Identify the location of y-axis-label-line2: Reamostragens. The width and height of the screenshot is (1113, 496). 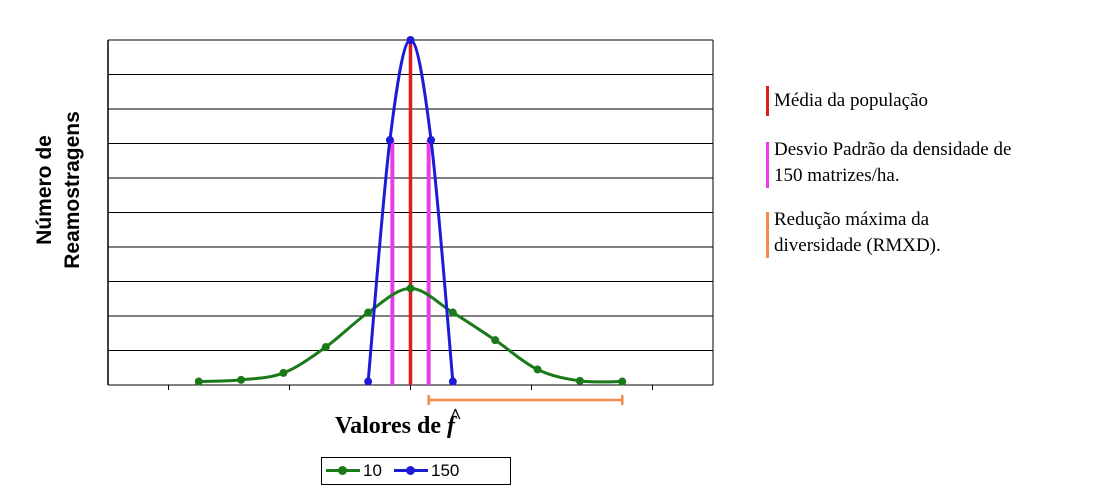
(72, 190).